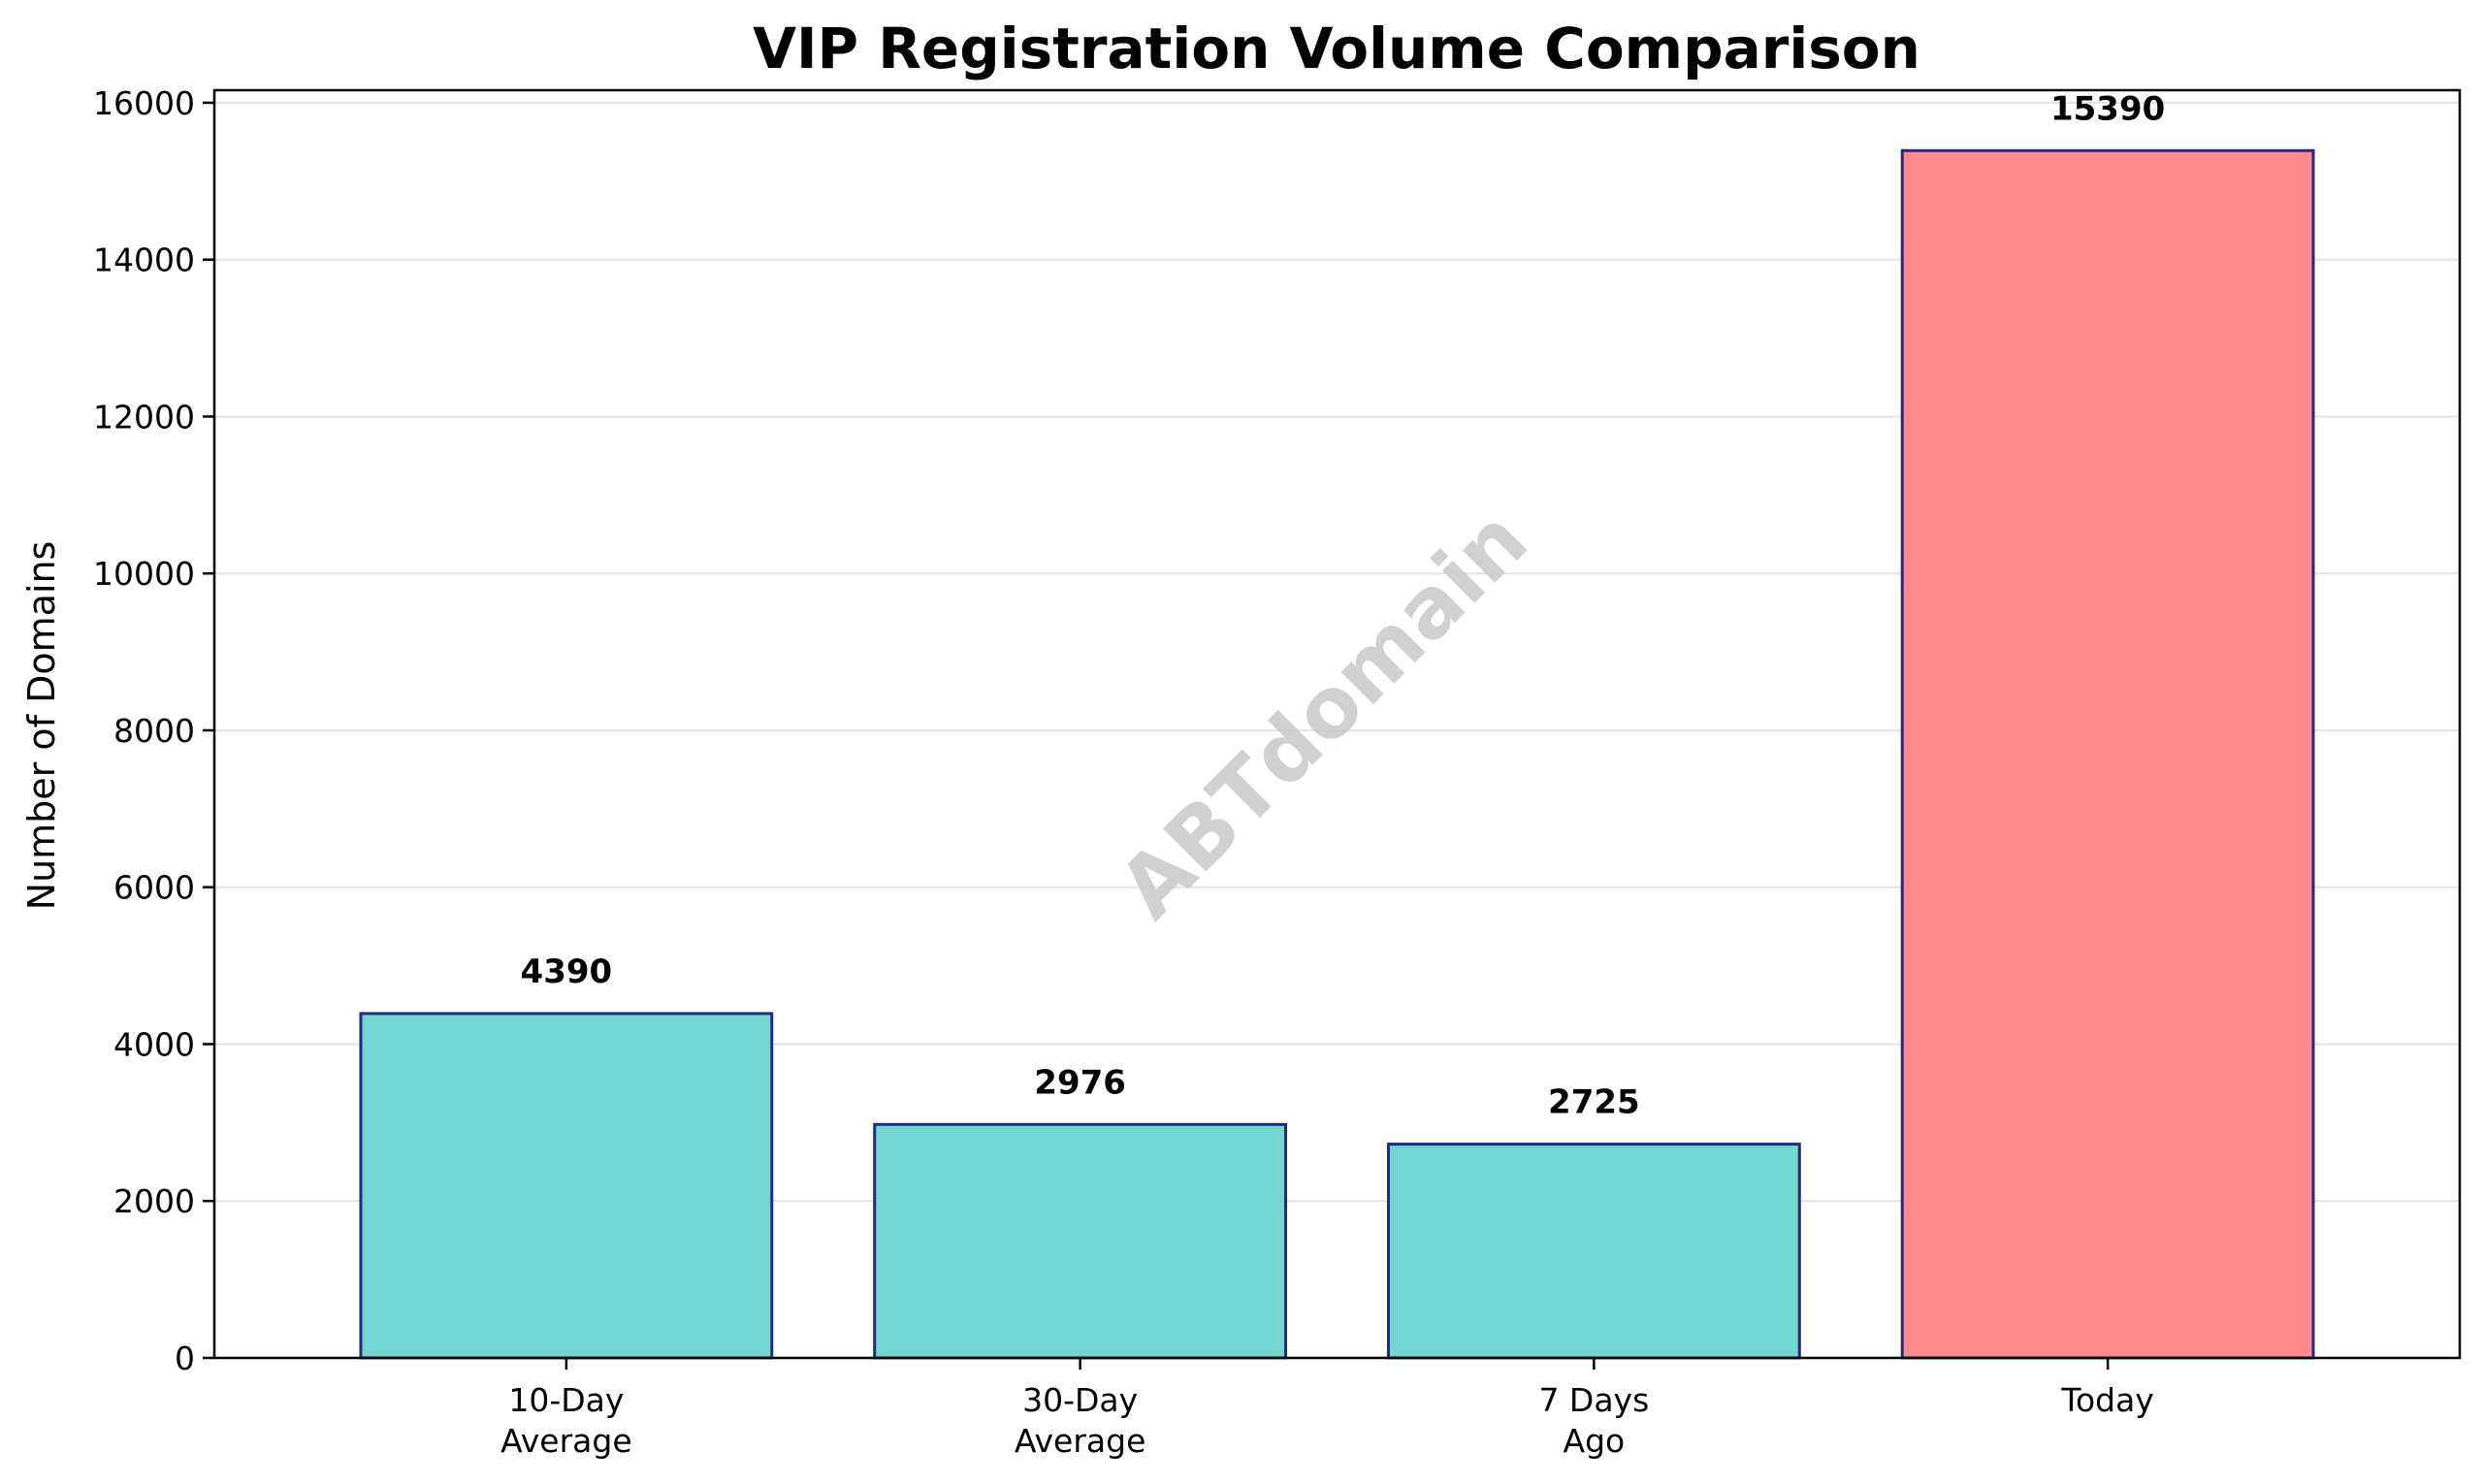  Describe the element at coordinates (1595, 1441) in the screenshot. I see `x-tick-label: Ago` at that location.